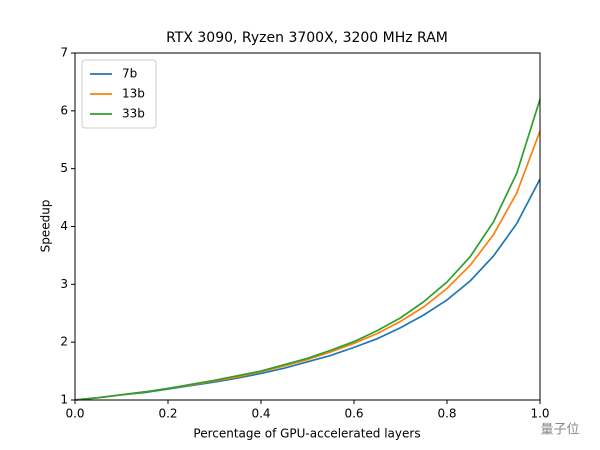 The width and height of the screenshot is (600, 450). Describe the element at coordinates (64, 110) in the screenshot. I see `y-tick-label: 6` at that location.